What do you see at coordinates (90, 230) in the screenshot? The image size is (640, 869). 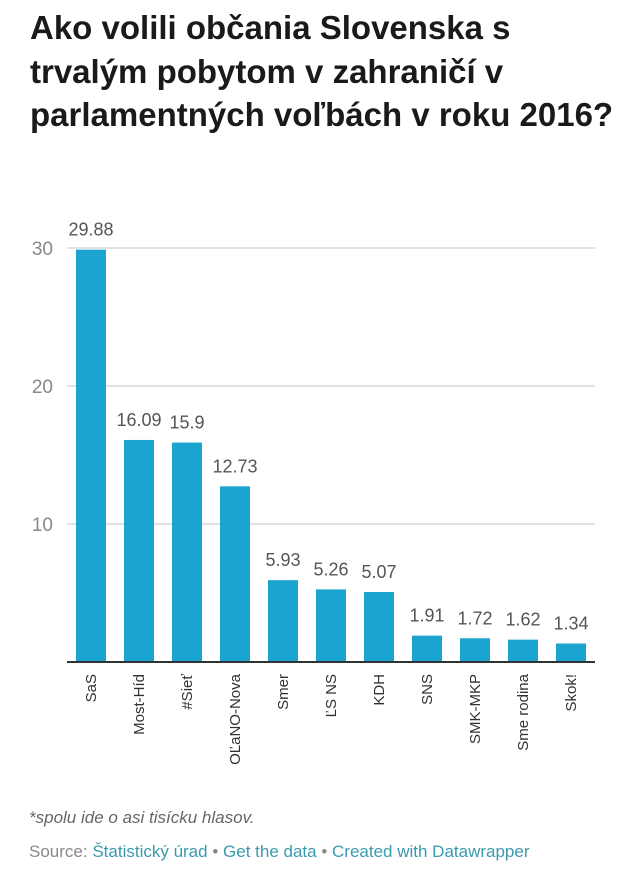 I see `data-label: 29.88` at bounding box center [90, 230].